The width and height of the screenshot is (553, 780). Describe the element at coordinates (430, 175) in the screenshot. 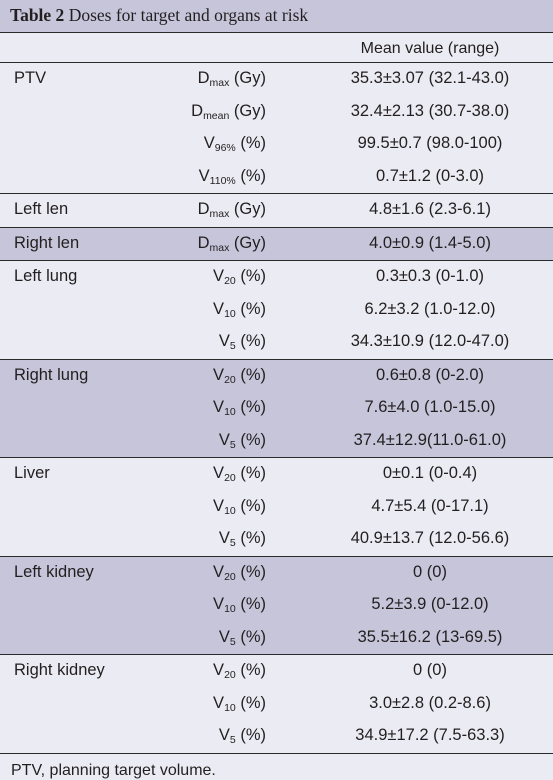

I see `mean-value-cell: 0.7±1.2 (0-3.0)` at that location.